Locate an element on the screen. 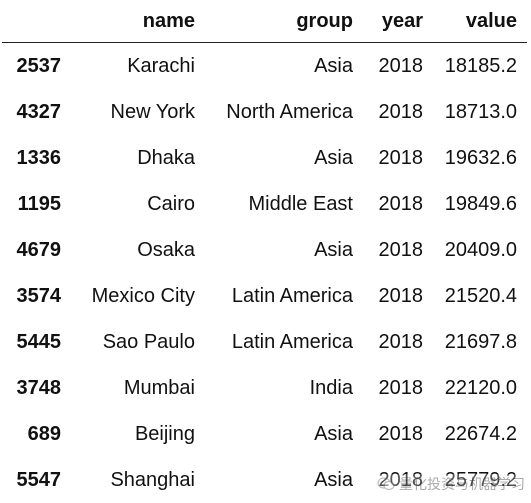 This screenshot has height=503, width=531. cell-value: 20409.0 is located at coordinates (480, 249).